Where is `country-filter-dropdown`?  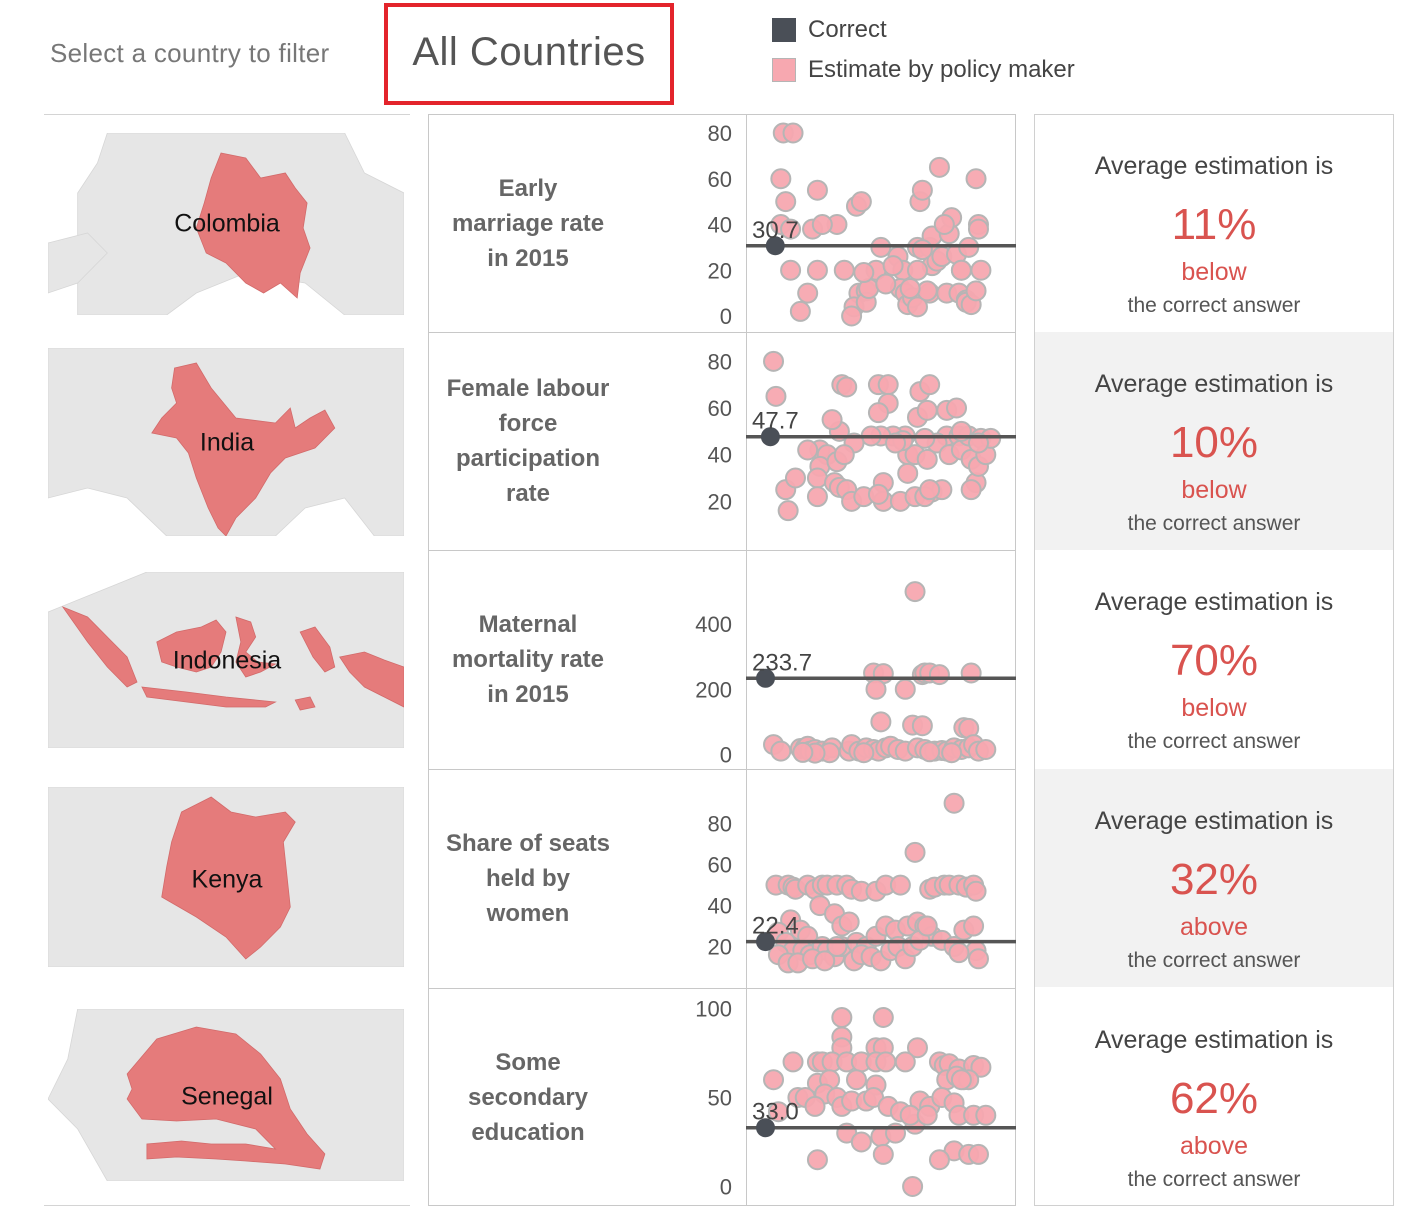 country-filter-dropdown is located at coordinates (529, 54).